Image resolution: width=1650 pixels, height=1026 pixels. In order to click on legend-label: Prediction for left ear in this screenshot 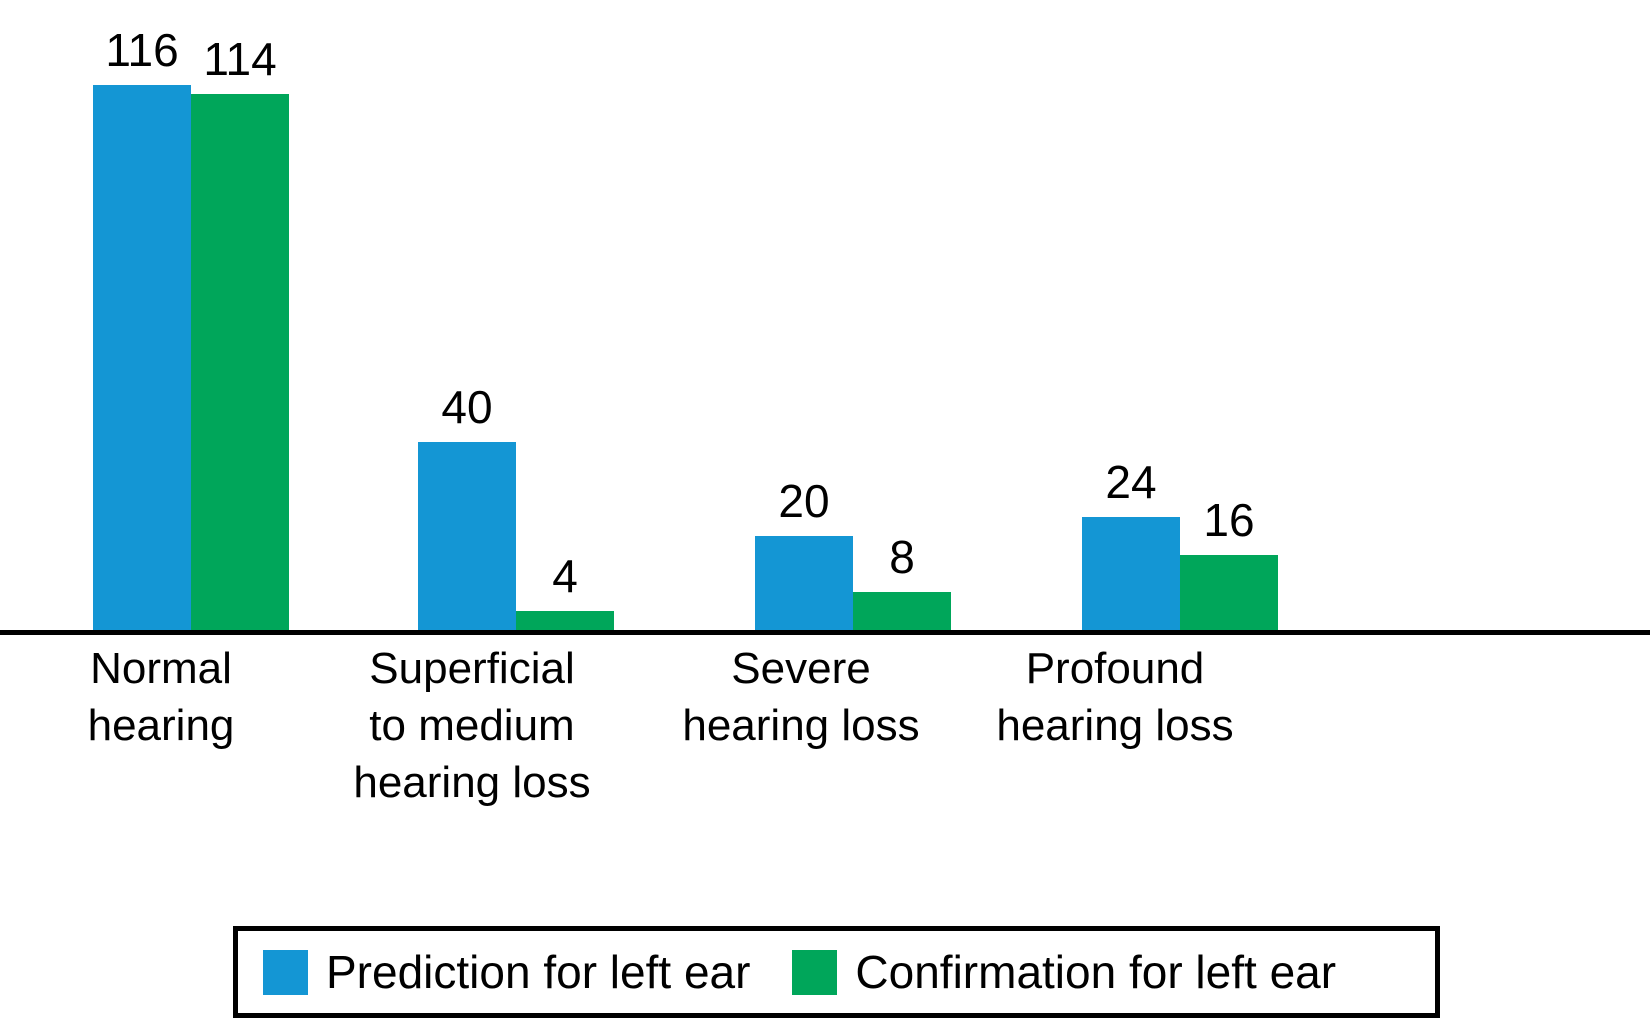, I will do `click(538, 972)`.